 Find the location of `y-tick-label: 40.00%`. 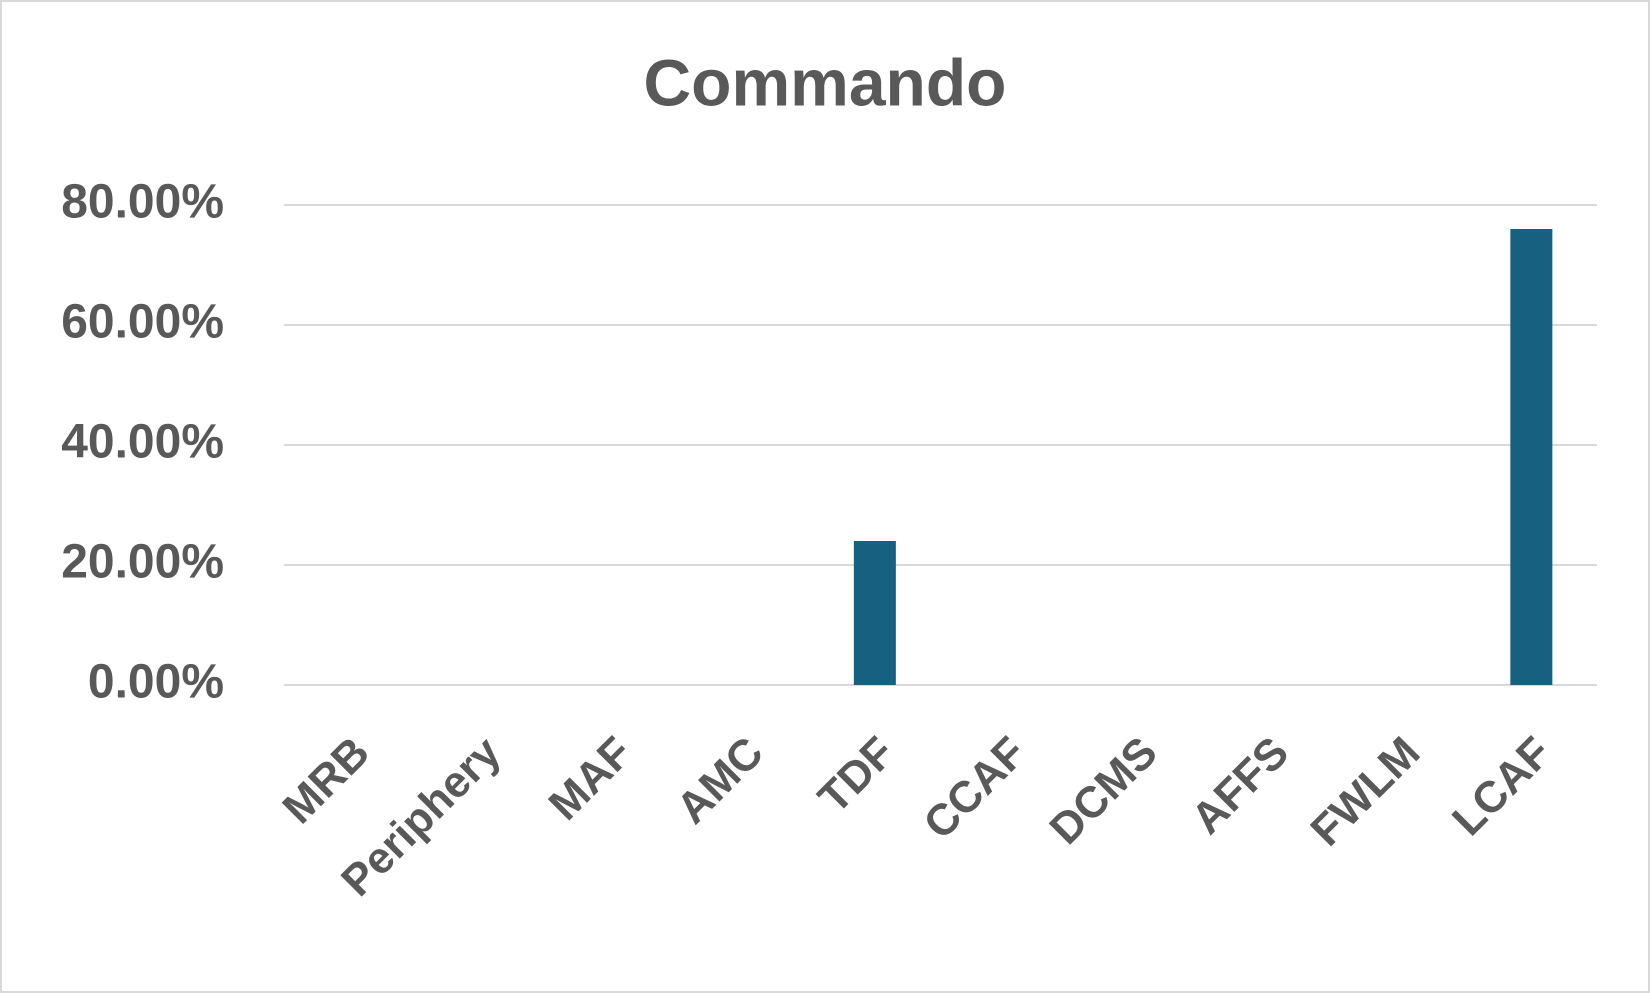

y-tick-label: 40.00% is located at coordinates (142, 442).